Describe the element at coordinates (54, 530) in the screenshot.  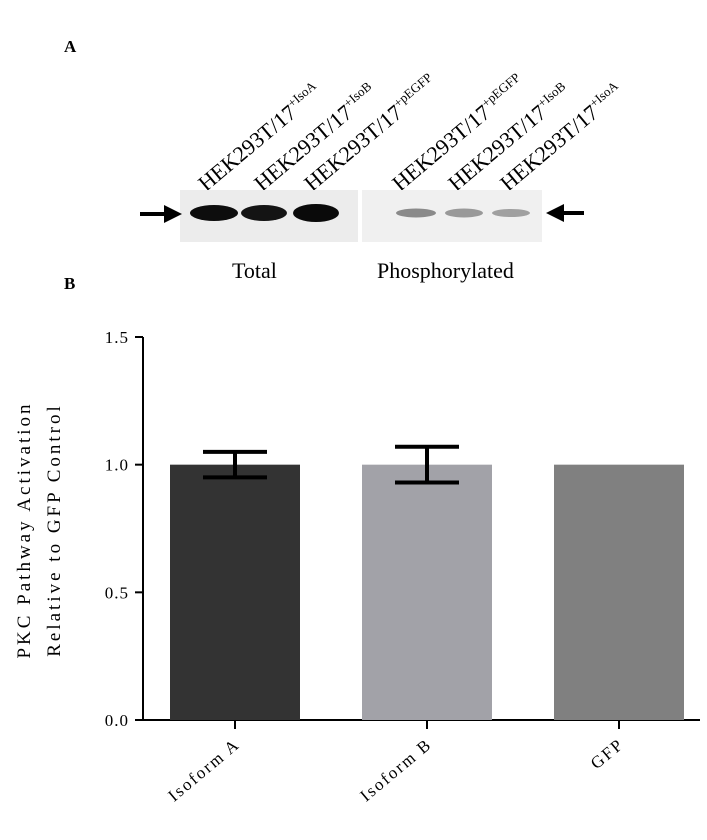
I see `y-axis-title-line2: Relative to GFP Control` at that location.